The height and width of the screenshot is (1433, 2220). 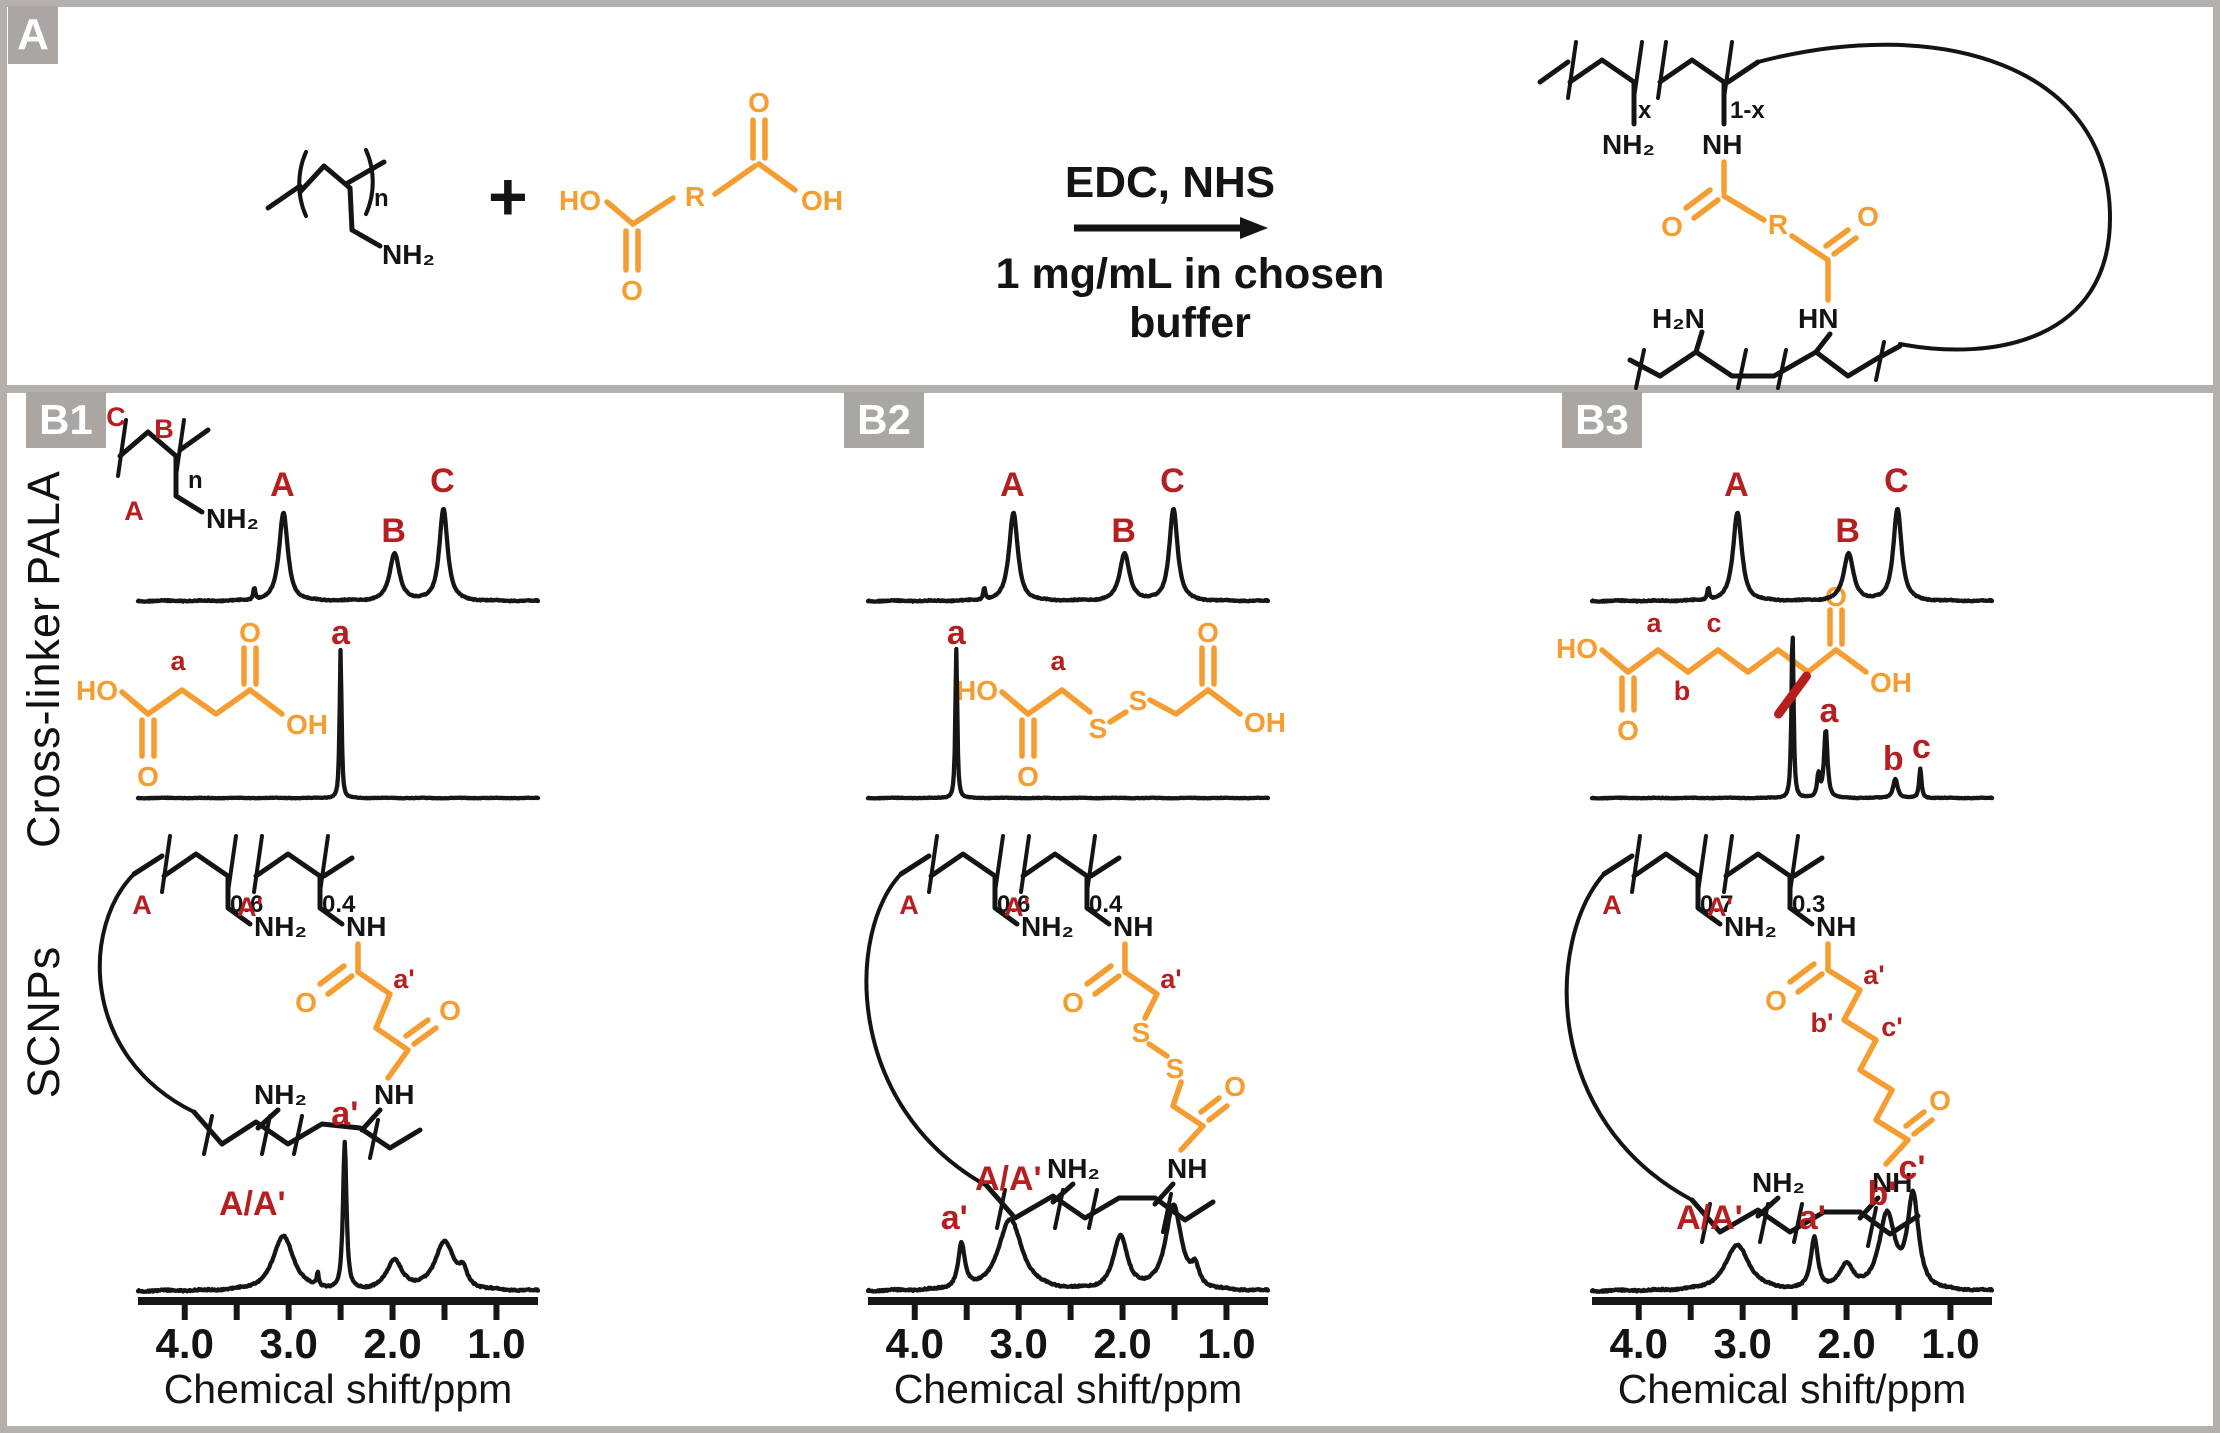 What do you see at coordinates (1792, 1332) in the screenshot?
I see `x-axis-b3: 4.0 3.0 2.0 1.0` at bounding box center [1792, 1332].